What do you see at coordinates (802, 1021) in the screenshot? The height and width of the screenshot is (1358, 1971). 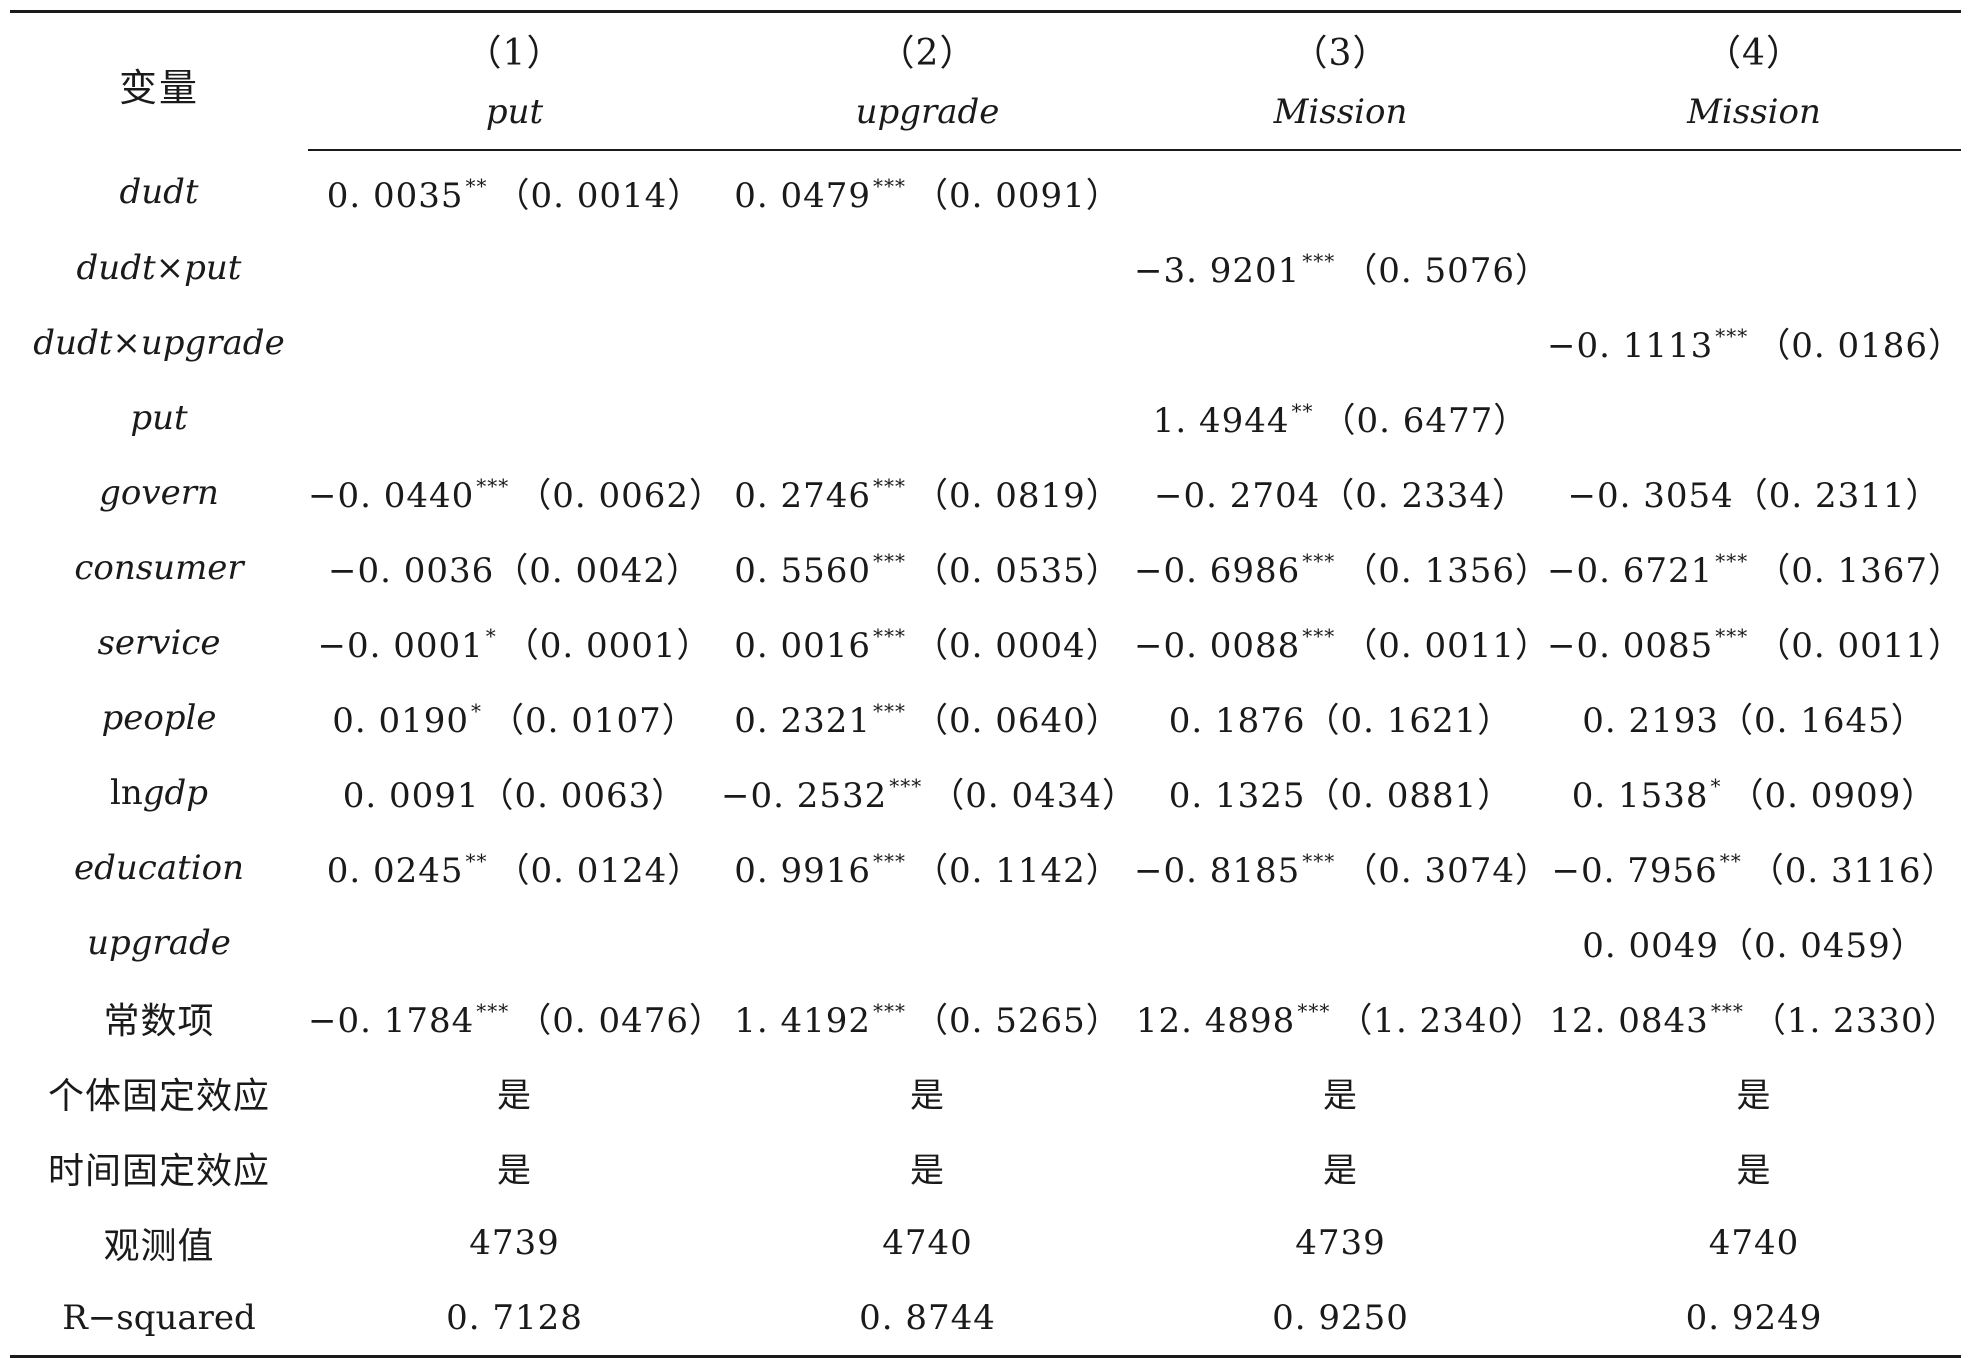 I see `coefficient: 1. 4192` at bounding box center [802, 1021].